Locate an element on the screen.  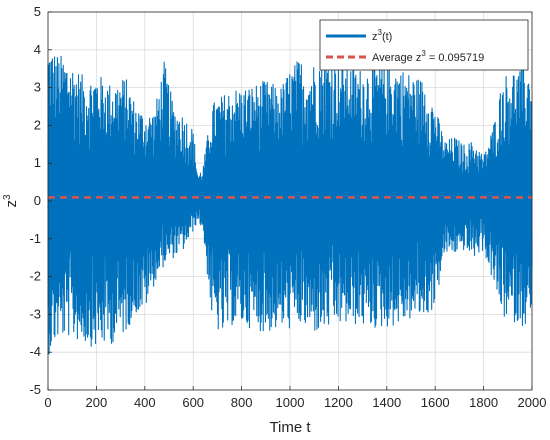
x-tick-label: 1400 is located at coordinates (386, 402).